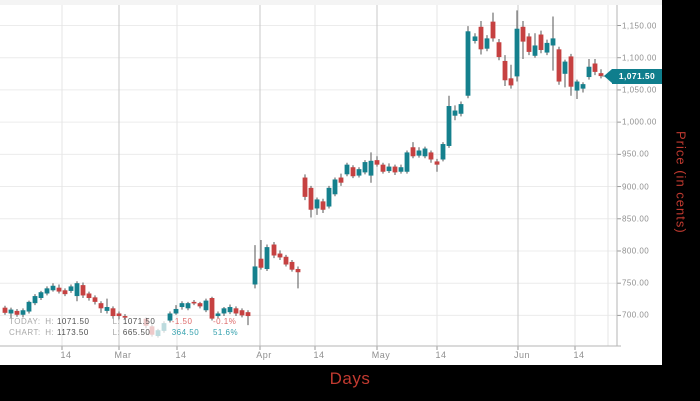 The image size is (700, 401). I want to click on y-tick-label: 750.00, so click(636, 283).